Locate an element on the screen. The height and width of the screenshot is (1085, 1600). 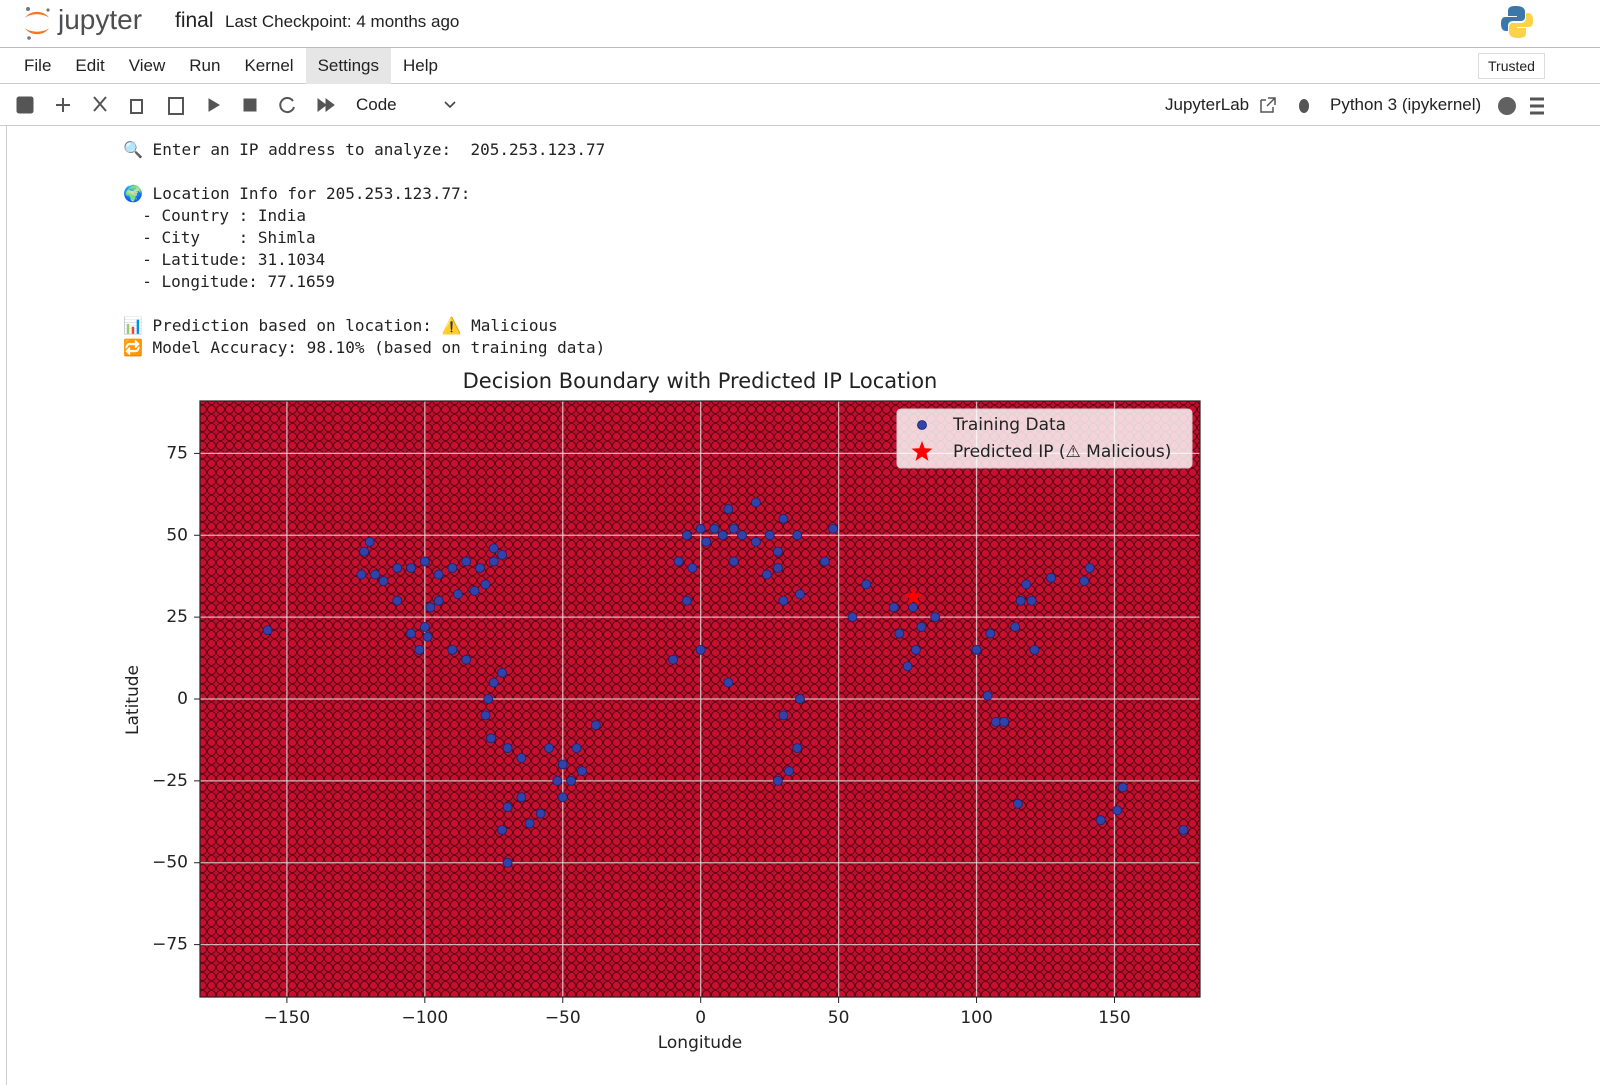
trusted-indicator: Trusted is located at coordinates (1511, 66).